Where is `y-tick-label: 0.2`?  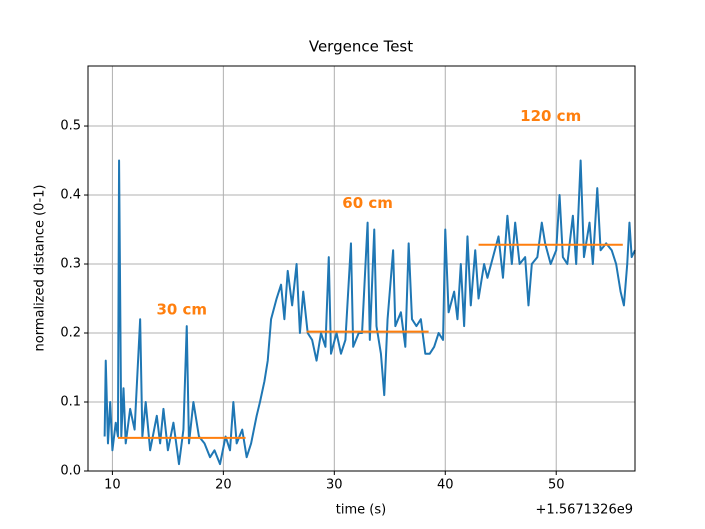
y-tick-label: 0.2 is located at coordinates (70, 333).